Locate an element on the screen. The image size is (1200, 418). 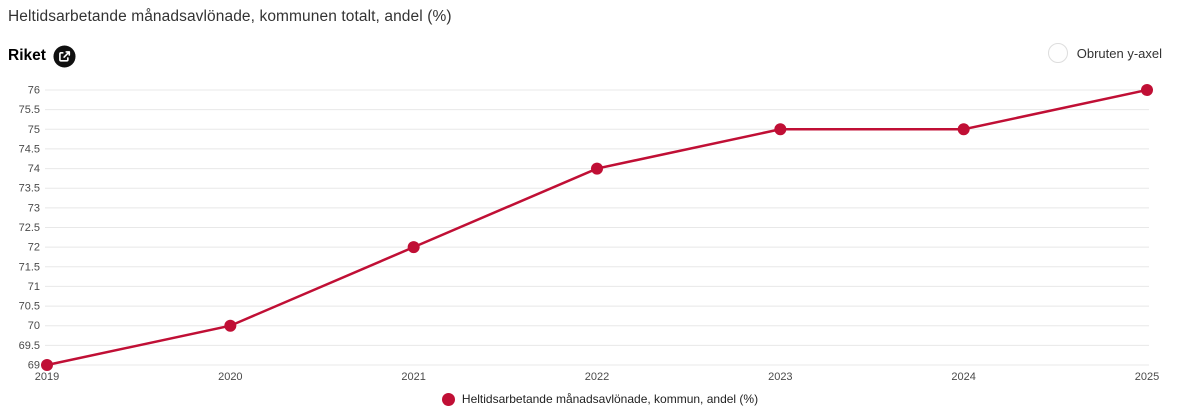
x-tick-label: 2025 is located at coordinates (1147, 377).